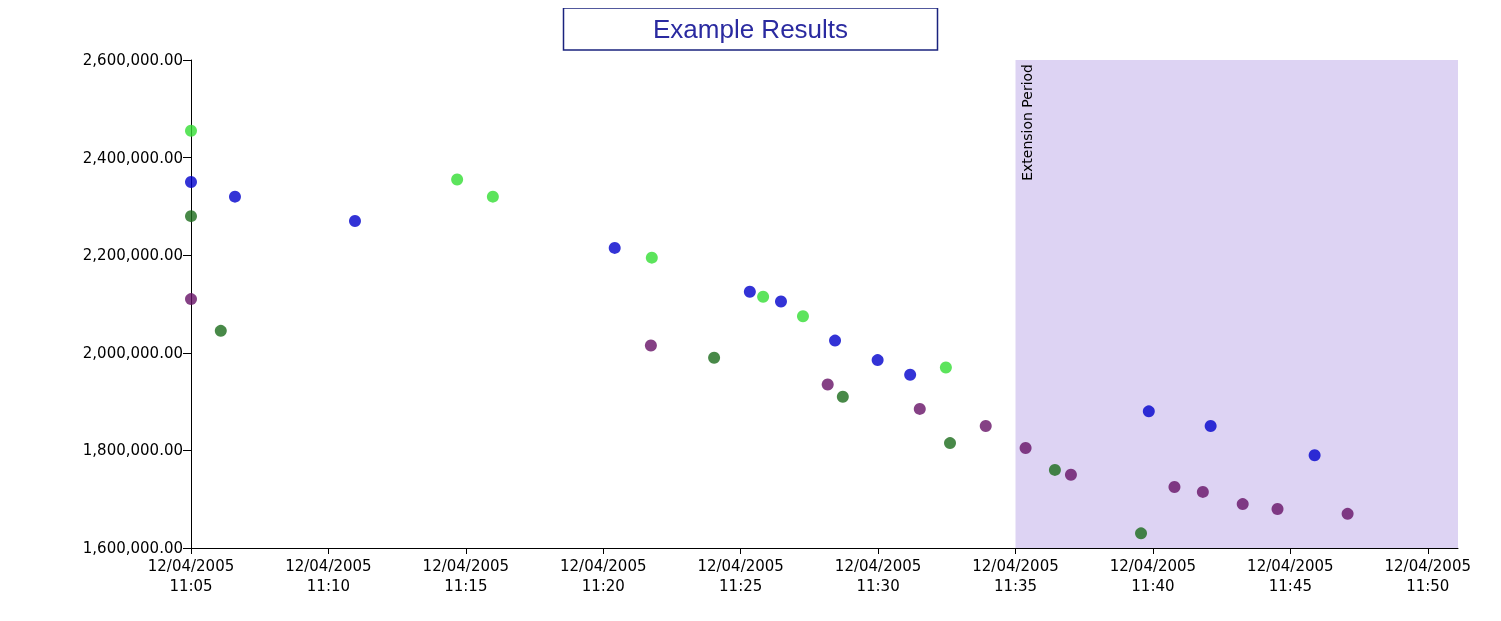  I want to click on y-tick-label: 2,200,000.00, so click(132, 255).